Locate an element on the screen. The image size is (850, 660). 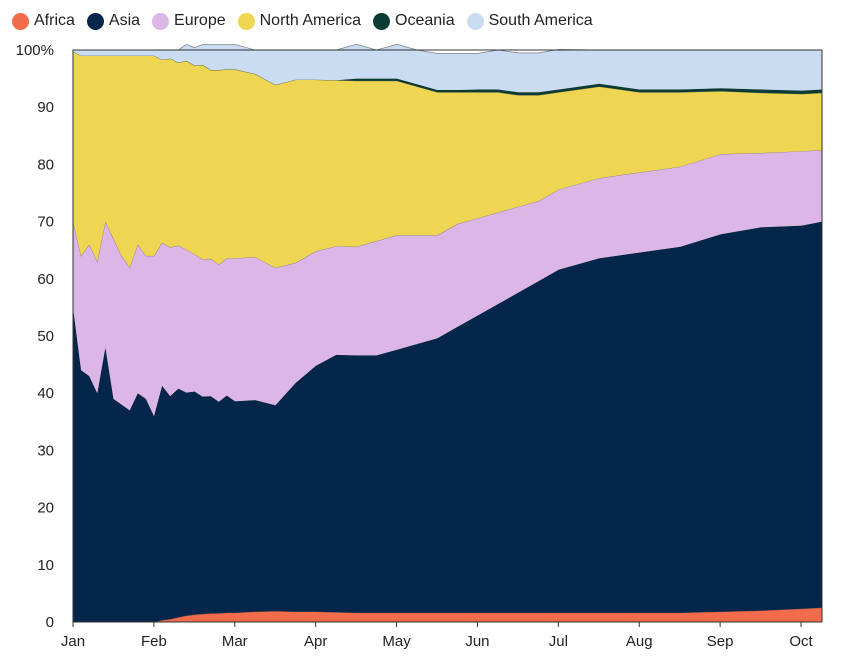
y-tick-label: 70 is located at coordinates (45, 222).